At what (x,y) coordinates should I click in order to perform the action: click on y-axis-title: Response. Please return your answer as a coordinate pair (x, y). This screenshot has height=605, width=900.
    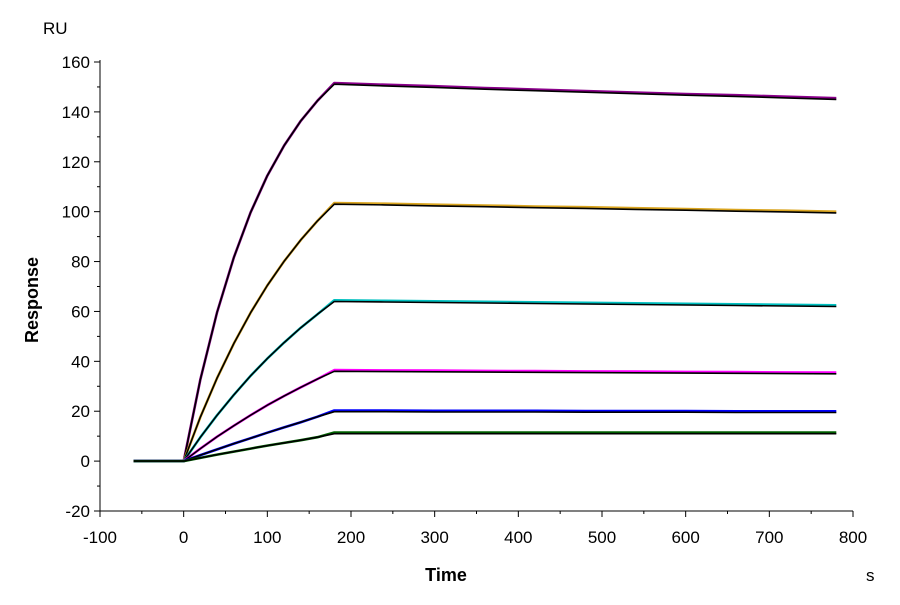
    Looking at the image, I should click on (32, 300).